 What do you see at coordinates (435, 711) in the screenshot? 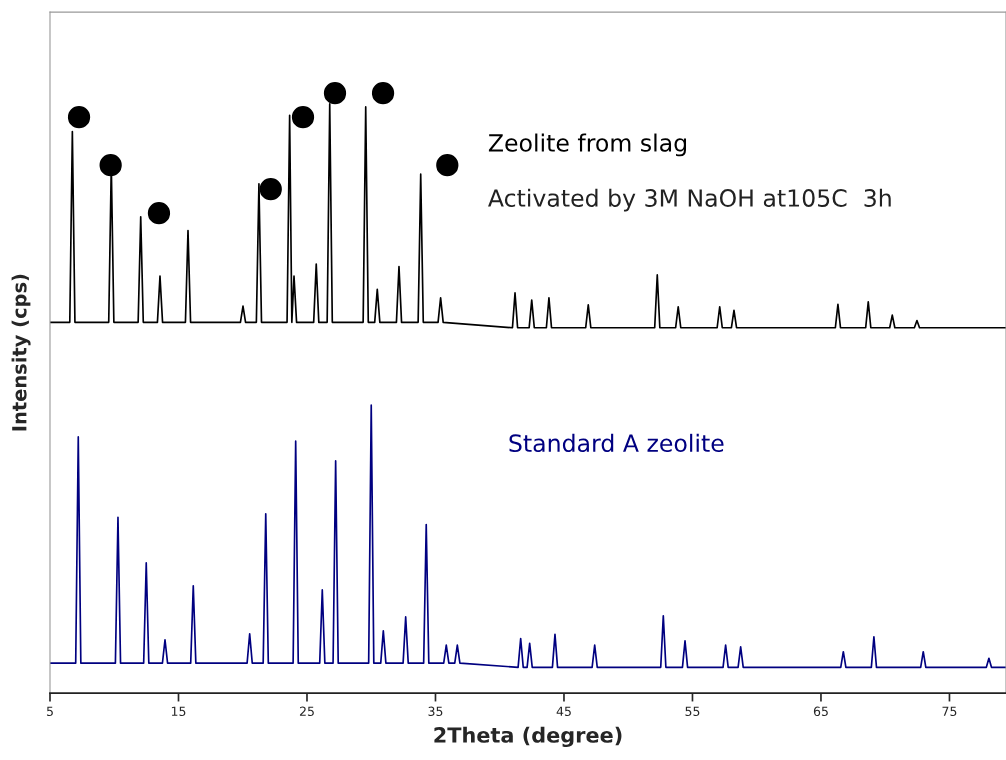
I see `x-tick-label: 35` at bounding box center [435, 711].